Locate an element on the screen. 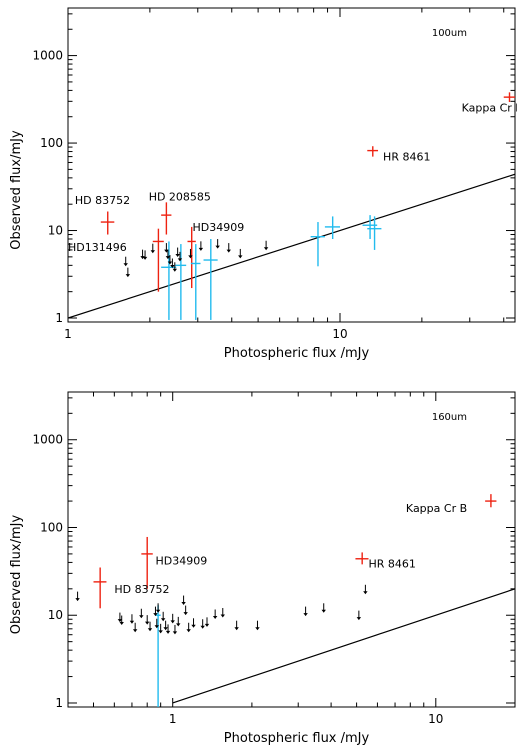  point-annotation: HD131496 is located at coordinates (97, 247).